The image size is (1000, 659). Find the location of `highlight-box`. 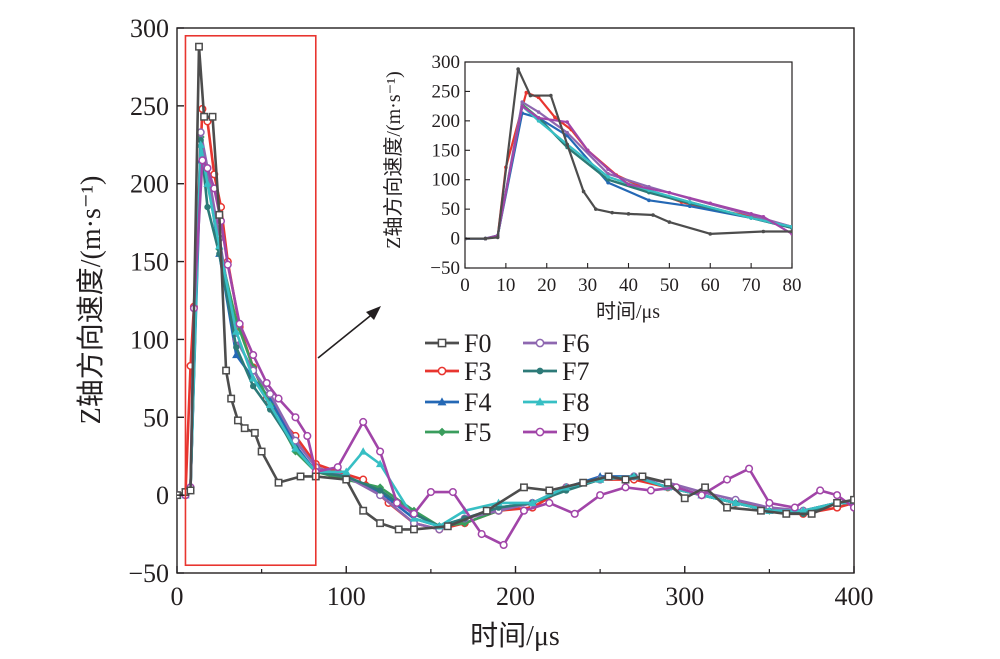

highlight-box is located at coordinates (250, 300).